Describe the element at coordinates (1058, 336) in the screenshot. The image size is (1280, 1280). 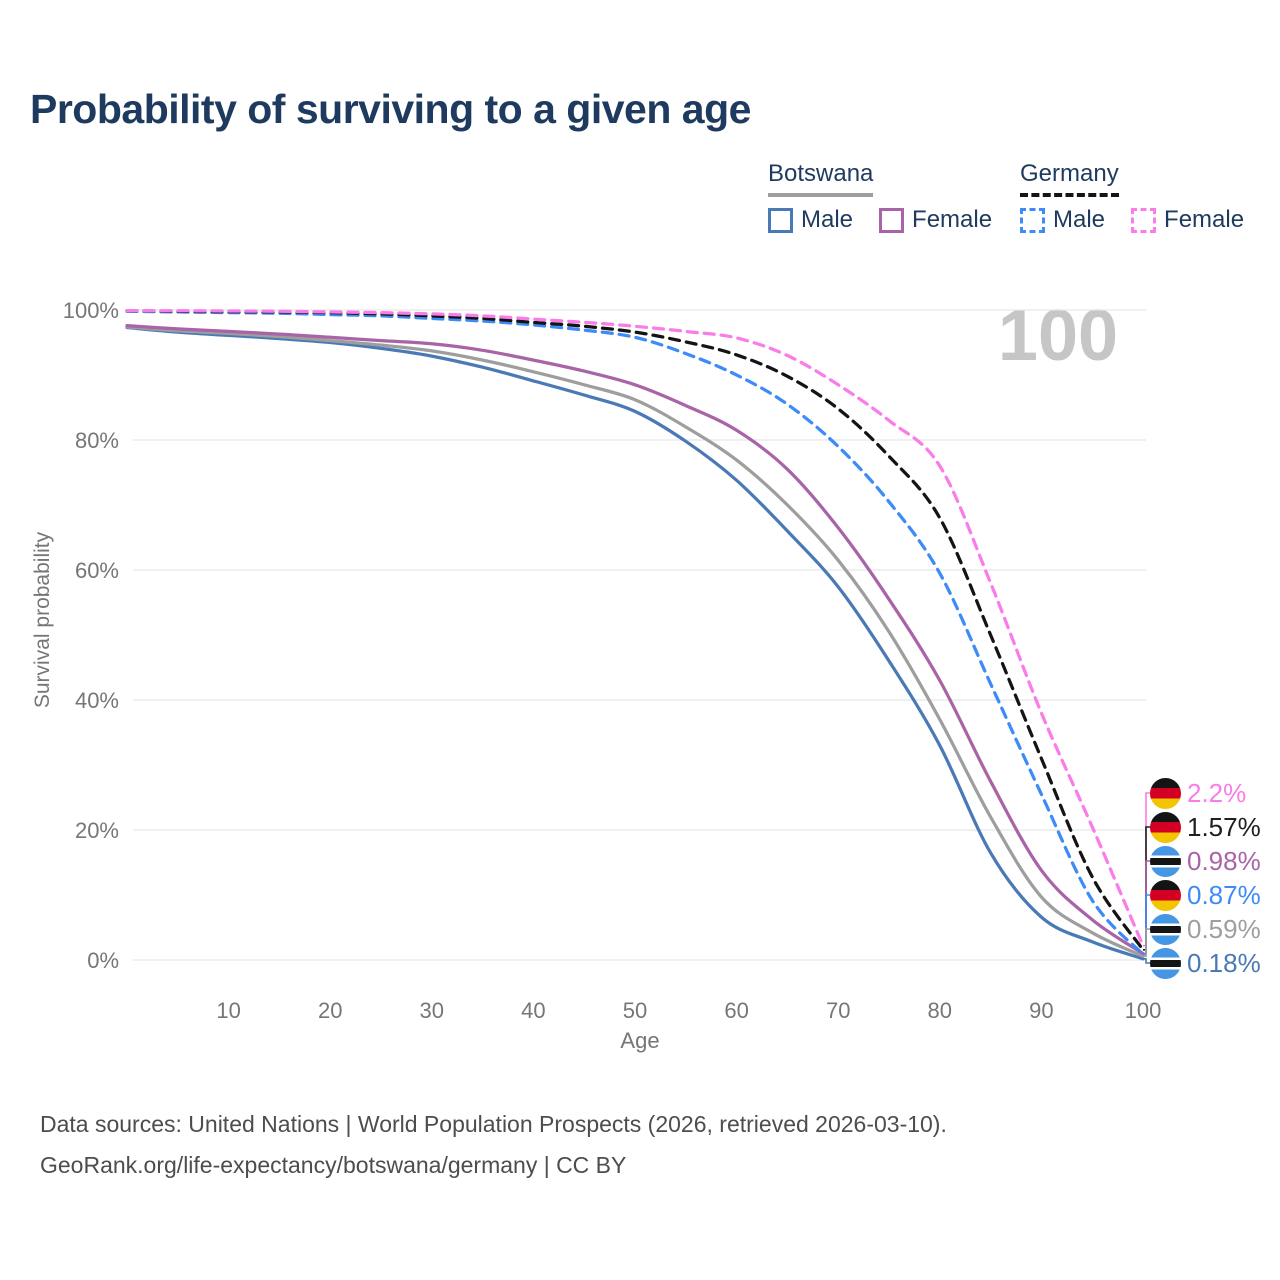
I see `hovered-age-watermark: 100` at that location.